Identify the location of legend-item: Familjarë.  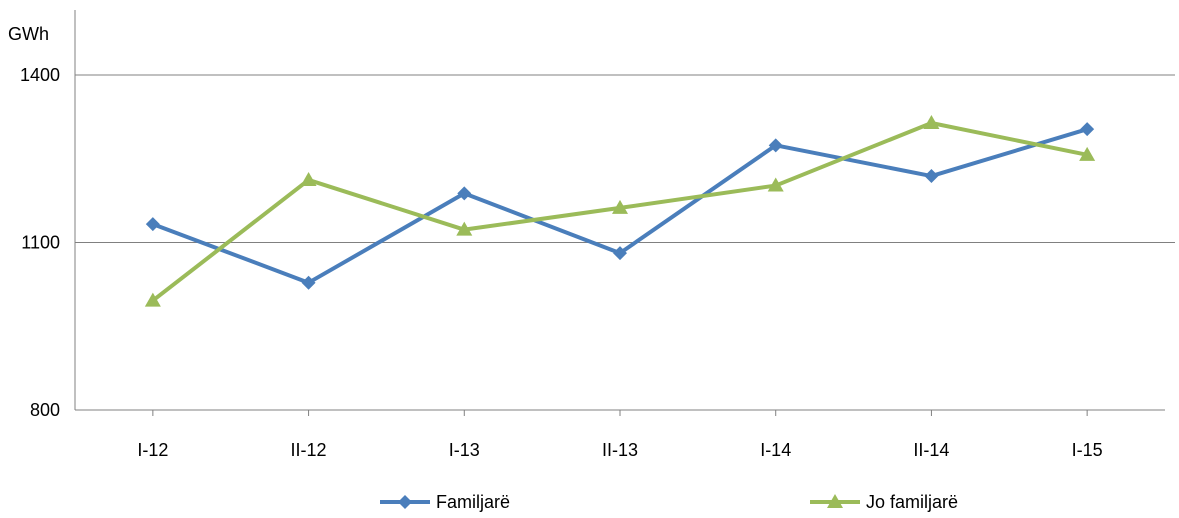
(445, 502).